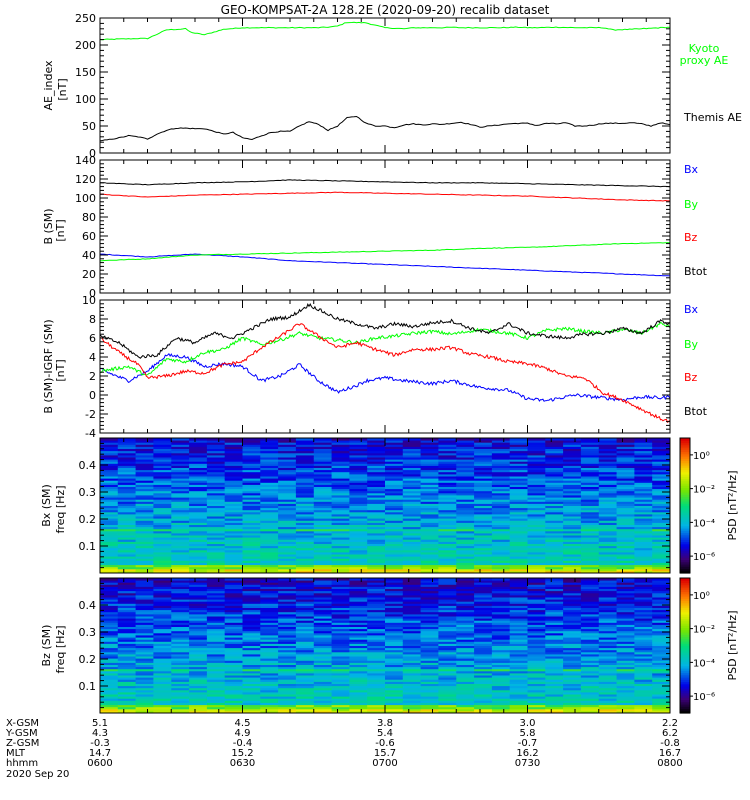 The image size is (750, 800). I want to click on b_sm-frame, so click(385, 226).